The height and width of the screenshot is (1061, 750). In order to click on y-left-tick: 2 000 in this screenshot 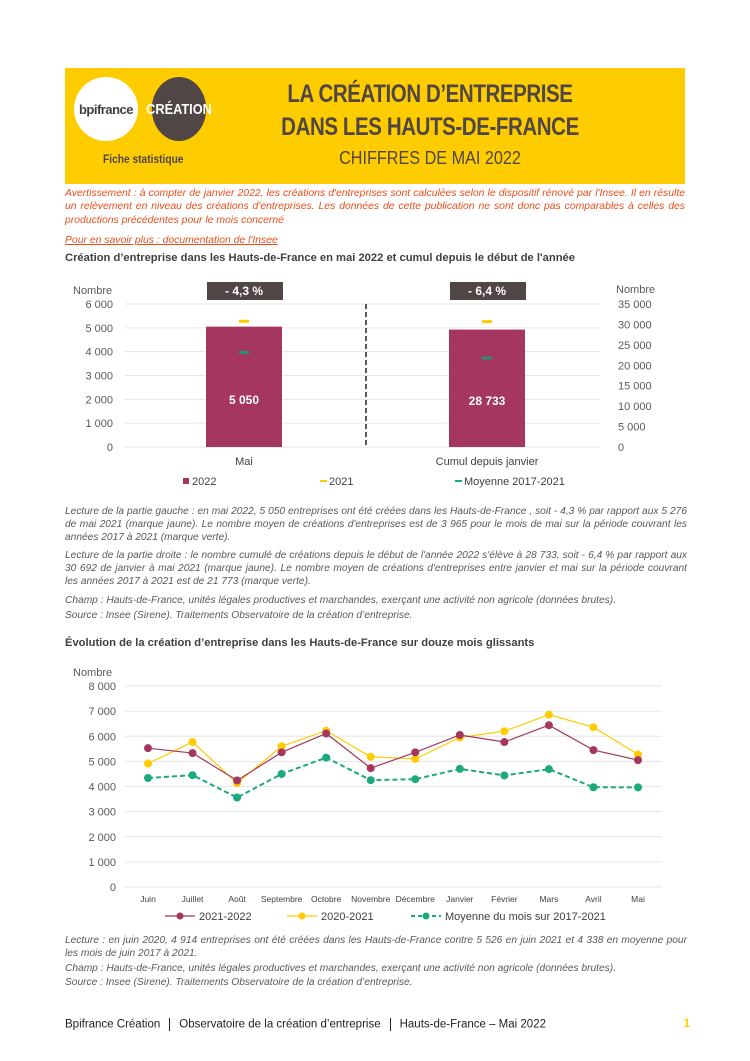, I will do `click(99, 400)`.